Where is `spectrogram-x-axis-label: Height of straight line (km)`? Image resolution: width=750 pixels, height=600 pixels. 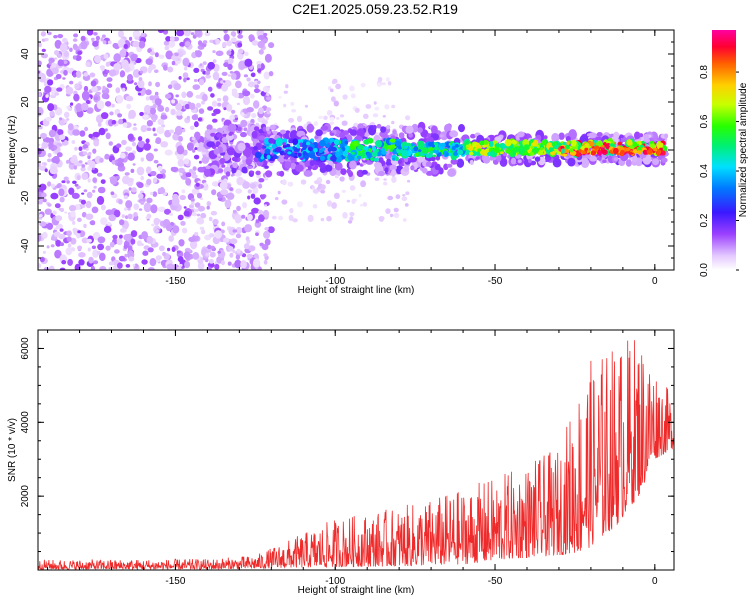 spectrogram-x-axis-label: Height of straight line (km) is located at coordinates (356, 290).